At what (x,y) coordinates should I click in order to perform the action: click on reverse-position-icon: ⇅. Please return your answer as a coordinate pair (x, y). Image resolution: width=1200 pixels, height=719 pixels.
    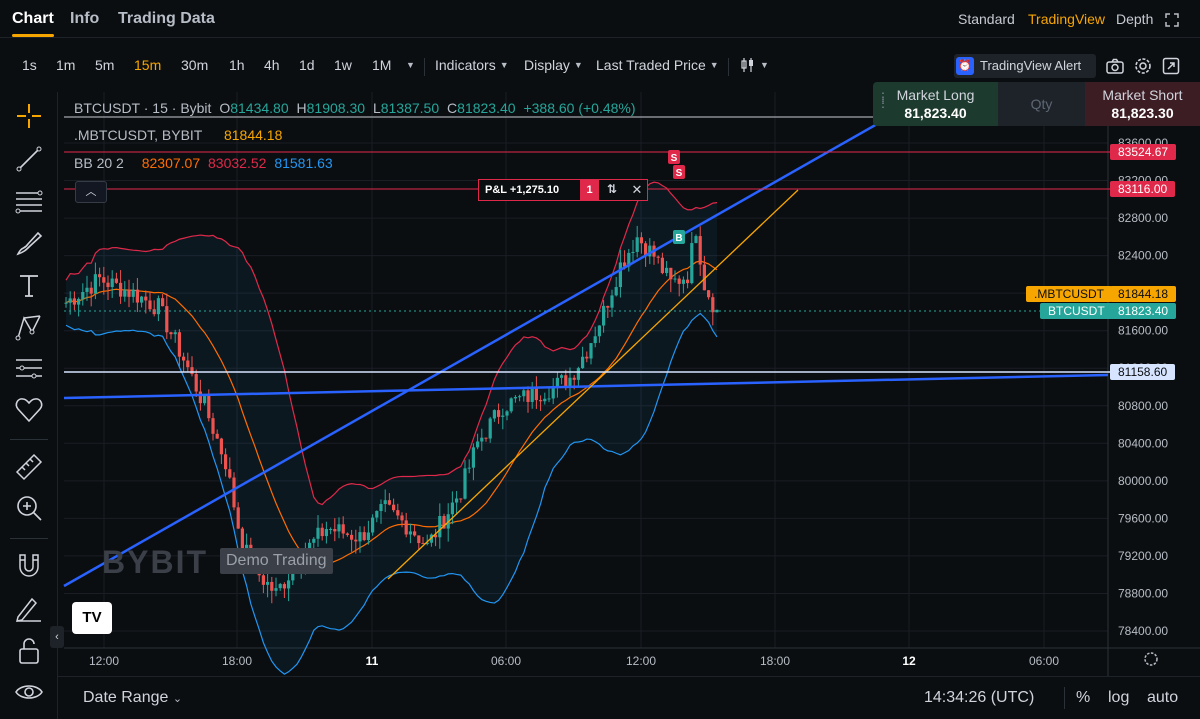
    Looking at the image, I should click on (612, 189).